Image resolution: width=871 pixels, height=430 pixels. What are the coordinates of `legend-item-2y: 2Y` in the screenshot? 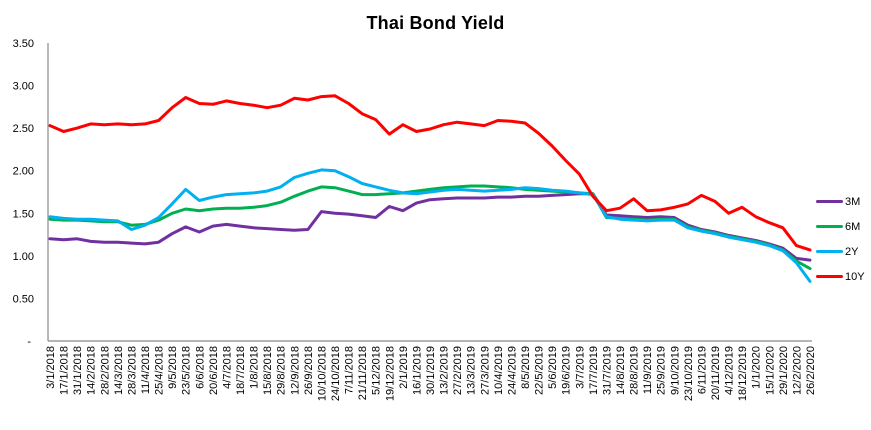 It's located at (840, 251).